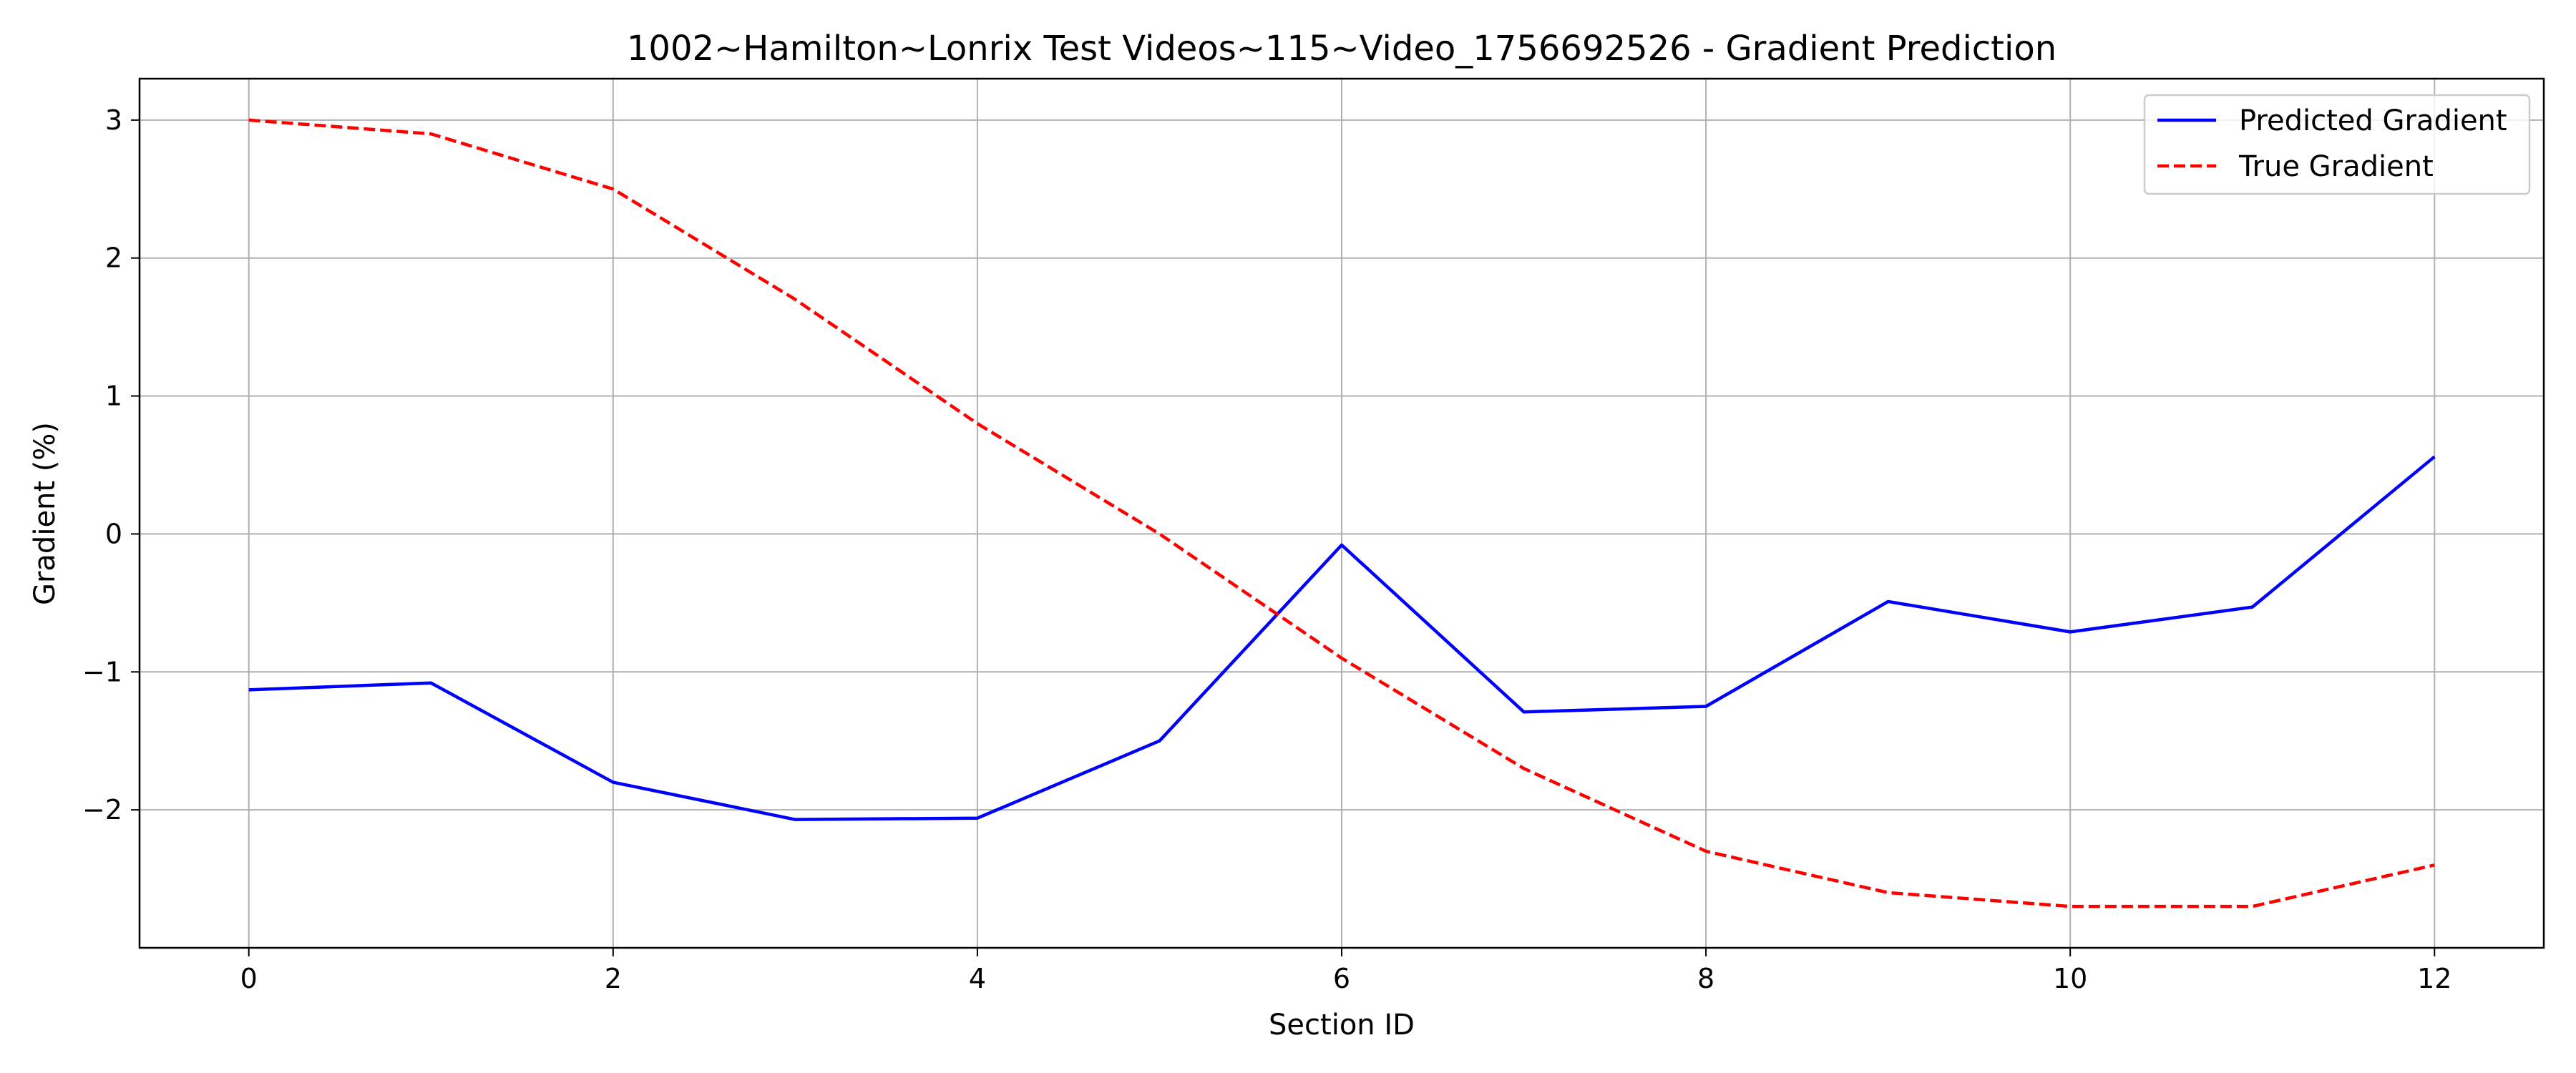 The width and height of the screenshot is (2576, 1073). I want to click on x-axis-ticks: 0 2 4 6 8 10 12, so click(1345, 971).